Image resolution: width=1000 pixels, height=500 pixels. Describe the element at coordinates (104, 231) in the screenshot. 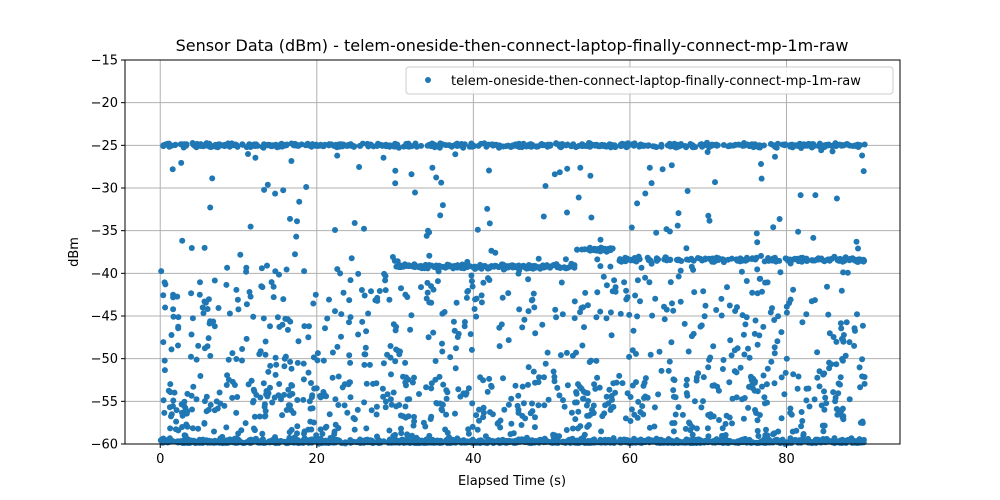

I see `y-tick-label: −35` at that location.